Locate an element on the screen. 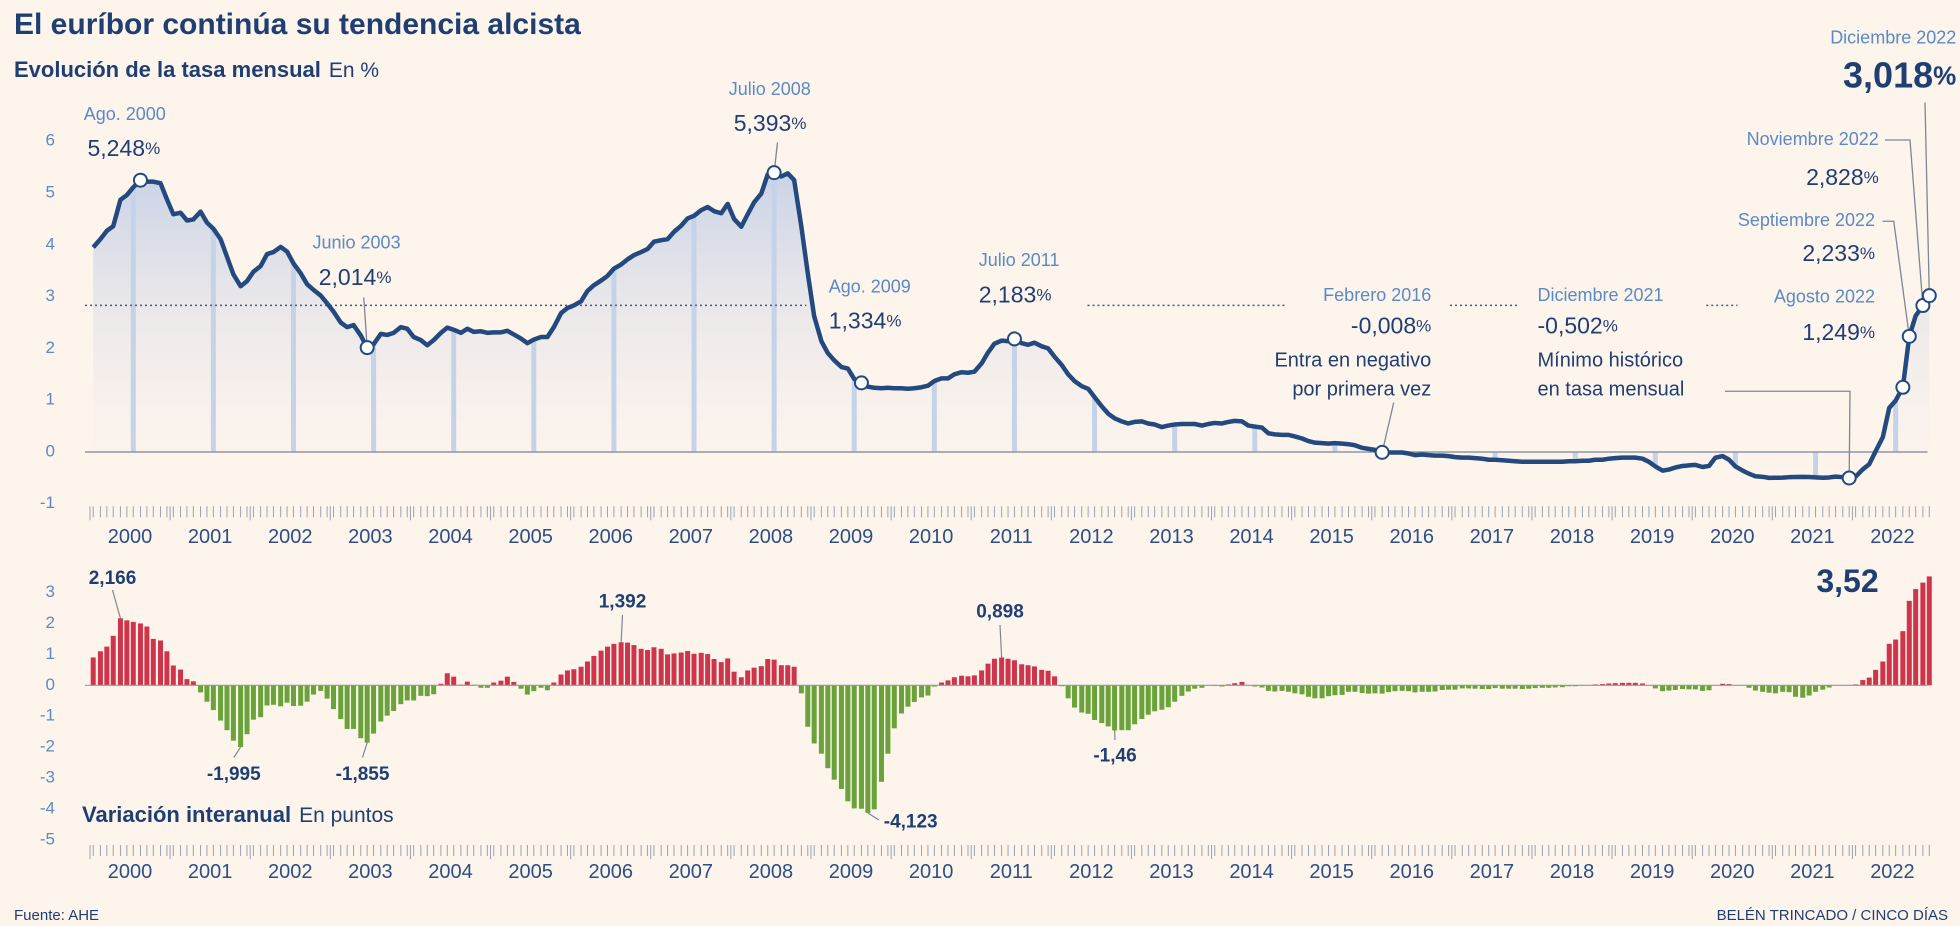 This screenshot has width=1960, height=926. annotation-value: 2,233% is located at coordinates (1838, 253).